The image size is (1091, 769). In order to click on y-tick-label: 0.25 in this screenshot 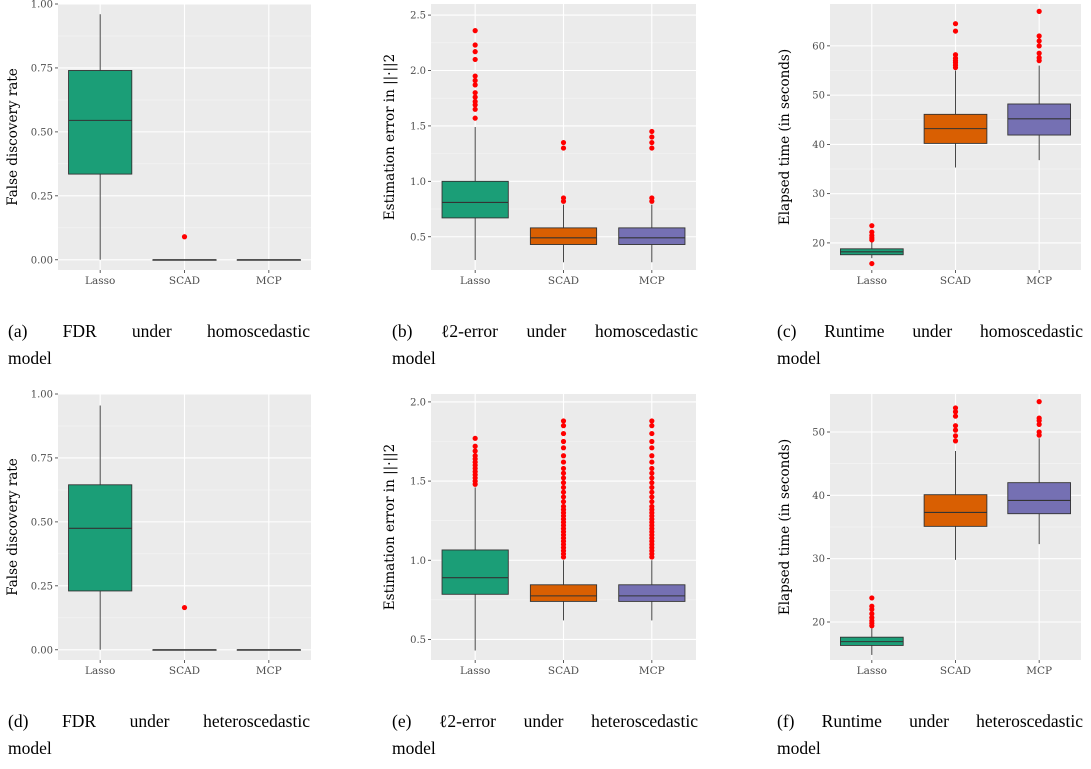, I will do `click(42, 196)`.